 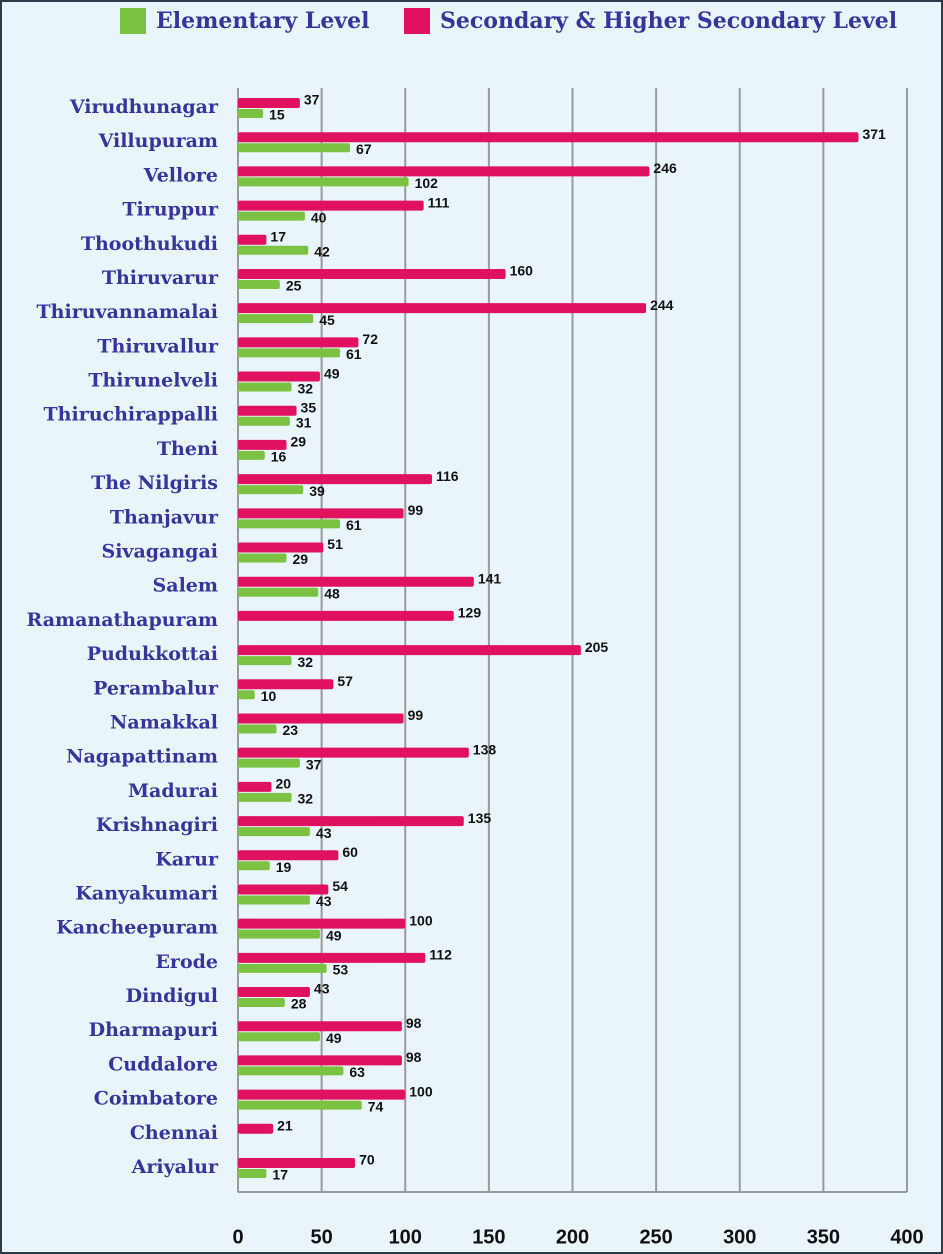 I want to click on x-tick-label: 100, so click(x=405, y=1237).